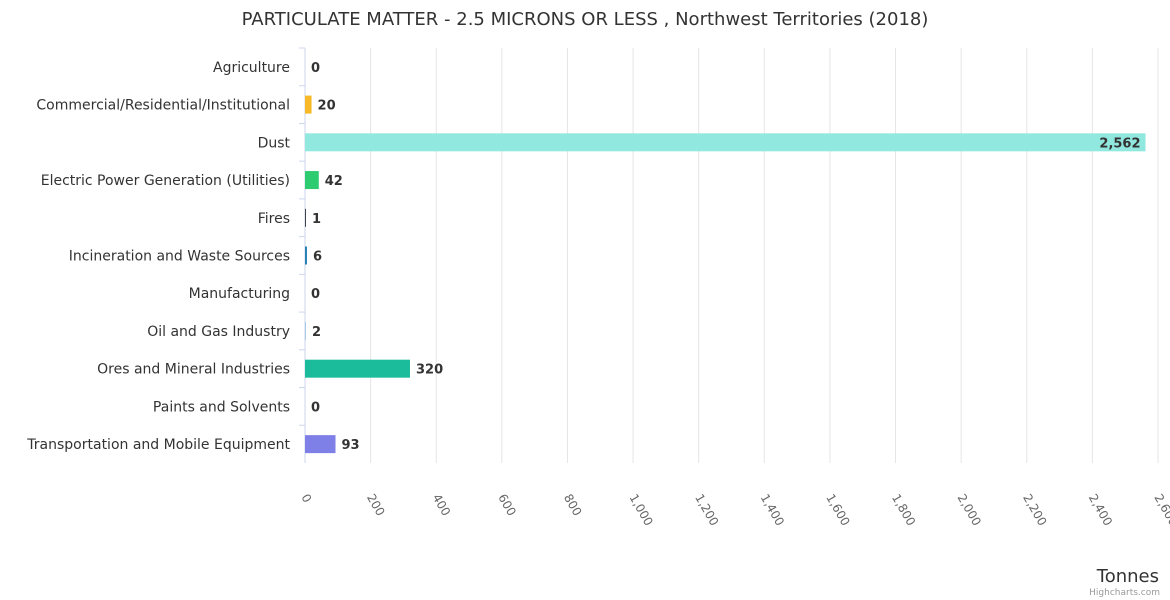  Describe the element at coordinates (1160, 510) in the screenshot. I see `x-tick-label: 2,600` at that location.